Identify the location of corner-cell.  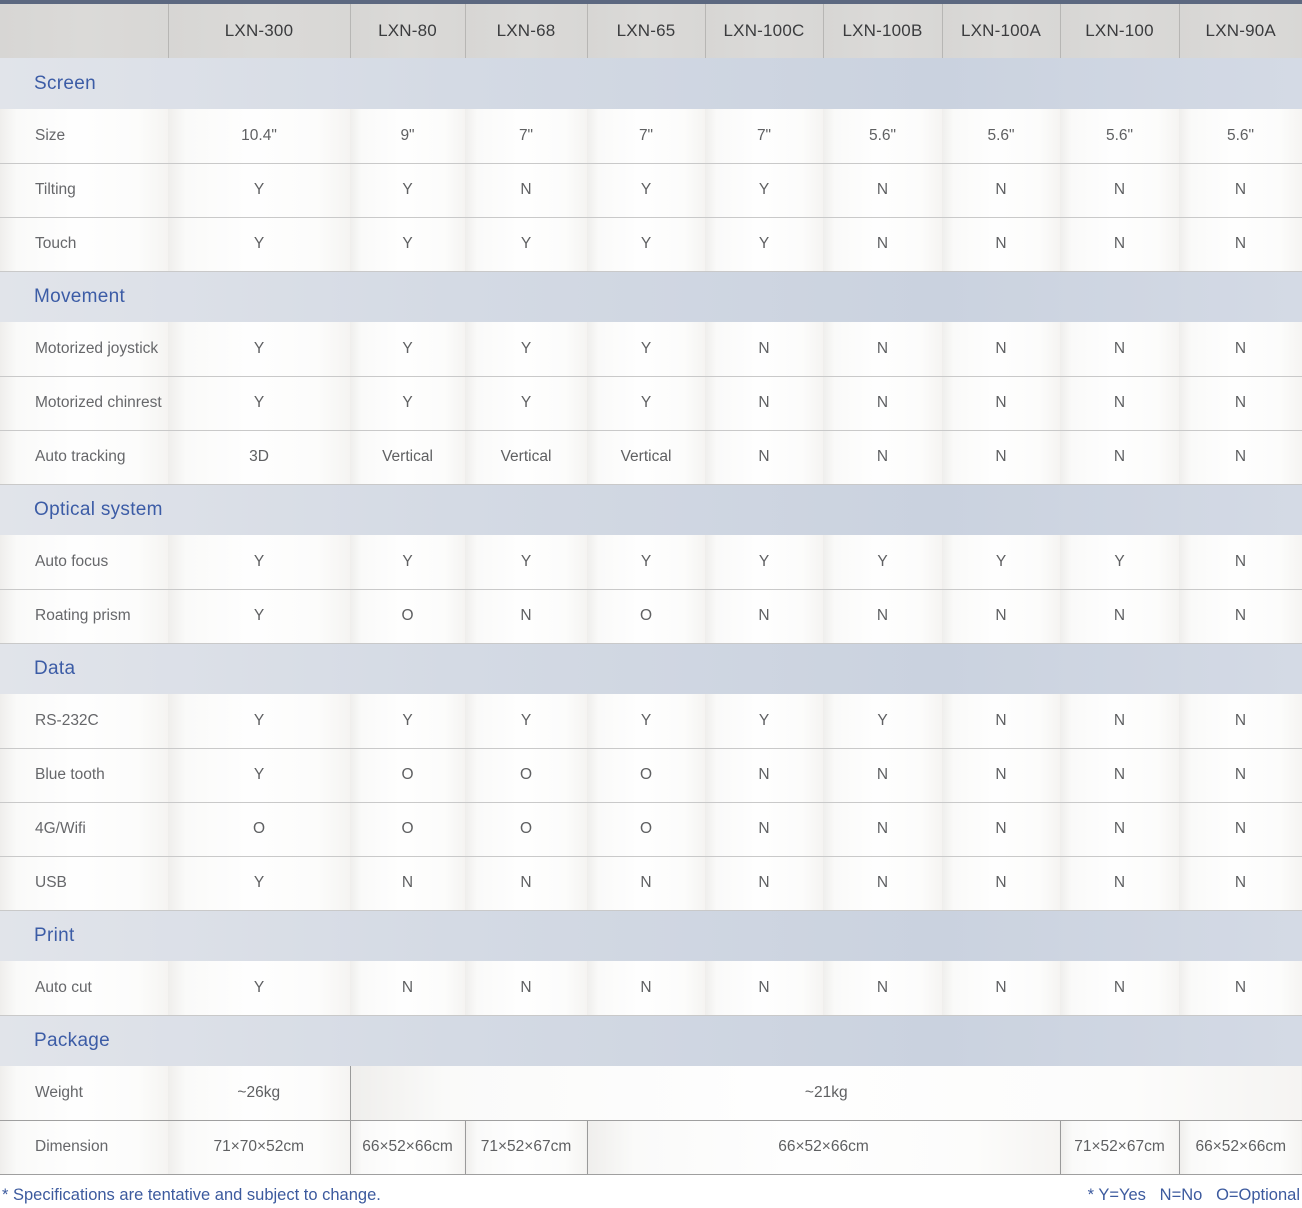
(84, 31).